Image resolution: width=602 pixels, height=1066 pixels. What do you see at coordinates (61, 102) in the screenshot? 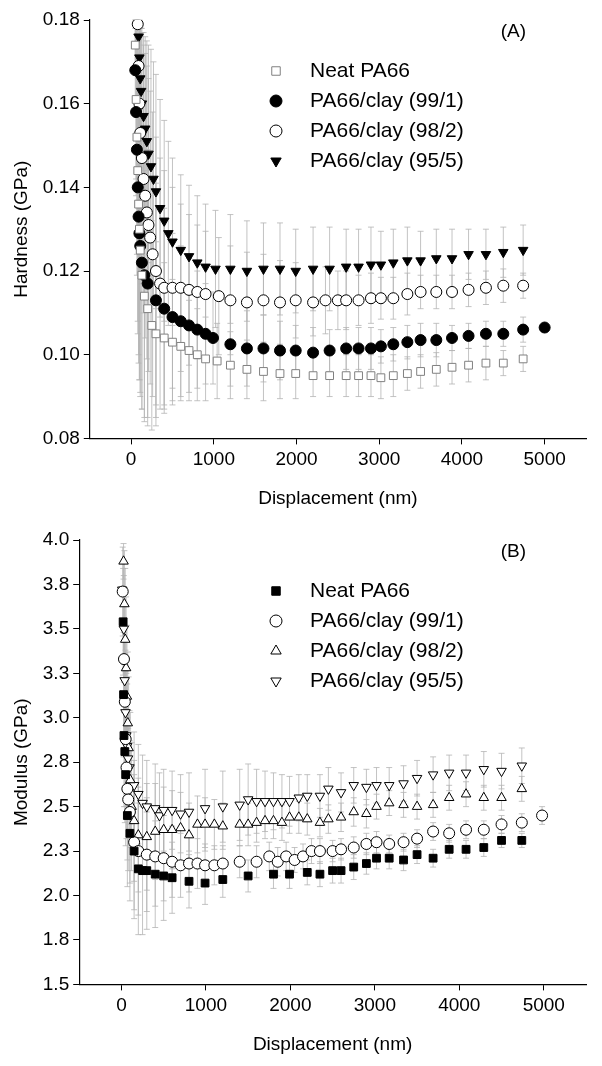
I see `y-tick-label: 0.16` at bounding box center [61, 102].